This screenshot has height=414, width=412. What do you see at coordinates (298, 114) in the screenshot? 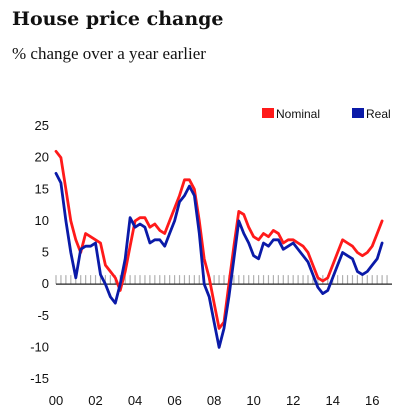
I see `legend-label-nominal: Nominal` at bounding box center [298, 114].